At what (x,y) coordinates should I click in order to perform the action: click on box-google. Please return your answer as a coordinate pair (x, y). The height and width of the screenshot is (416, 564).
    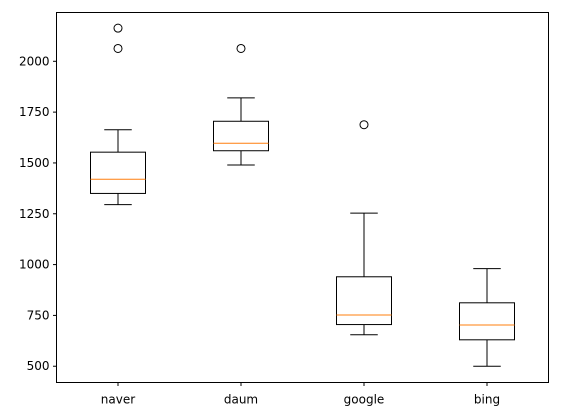
    Looking at the image, I should click on (364, 228).